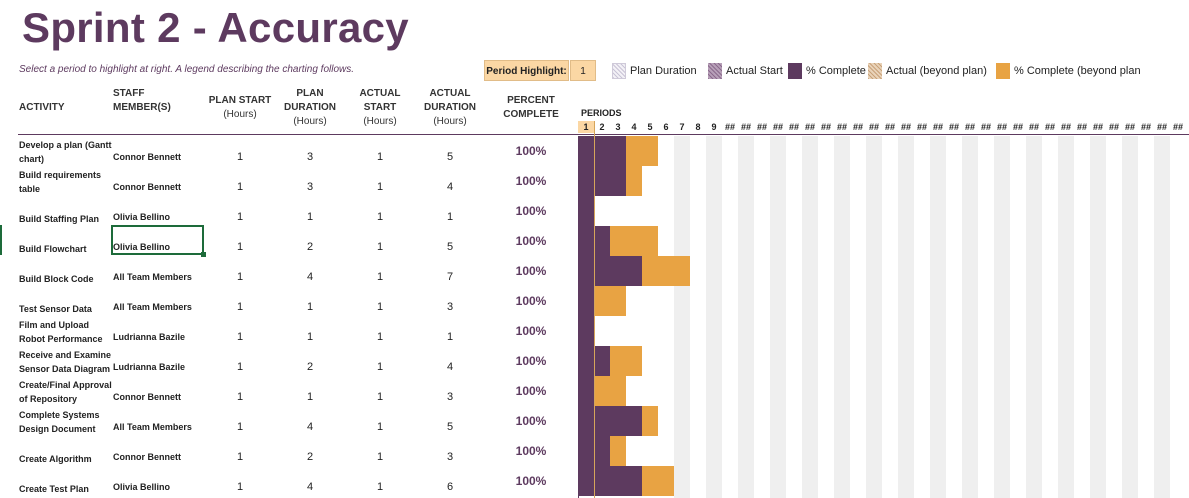  I want to click on activity-cell: Build Flowchart, so click(53, 249).